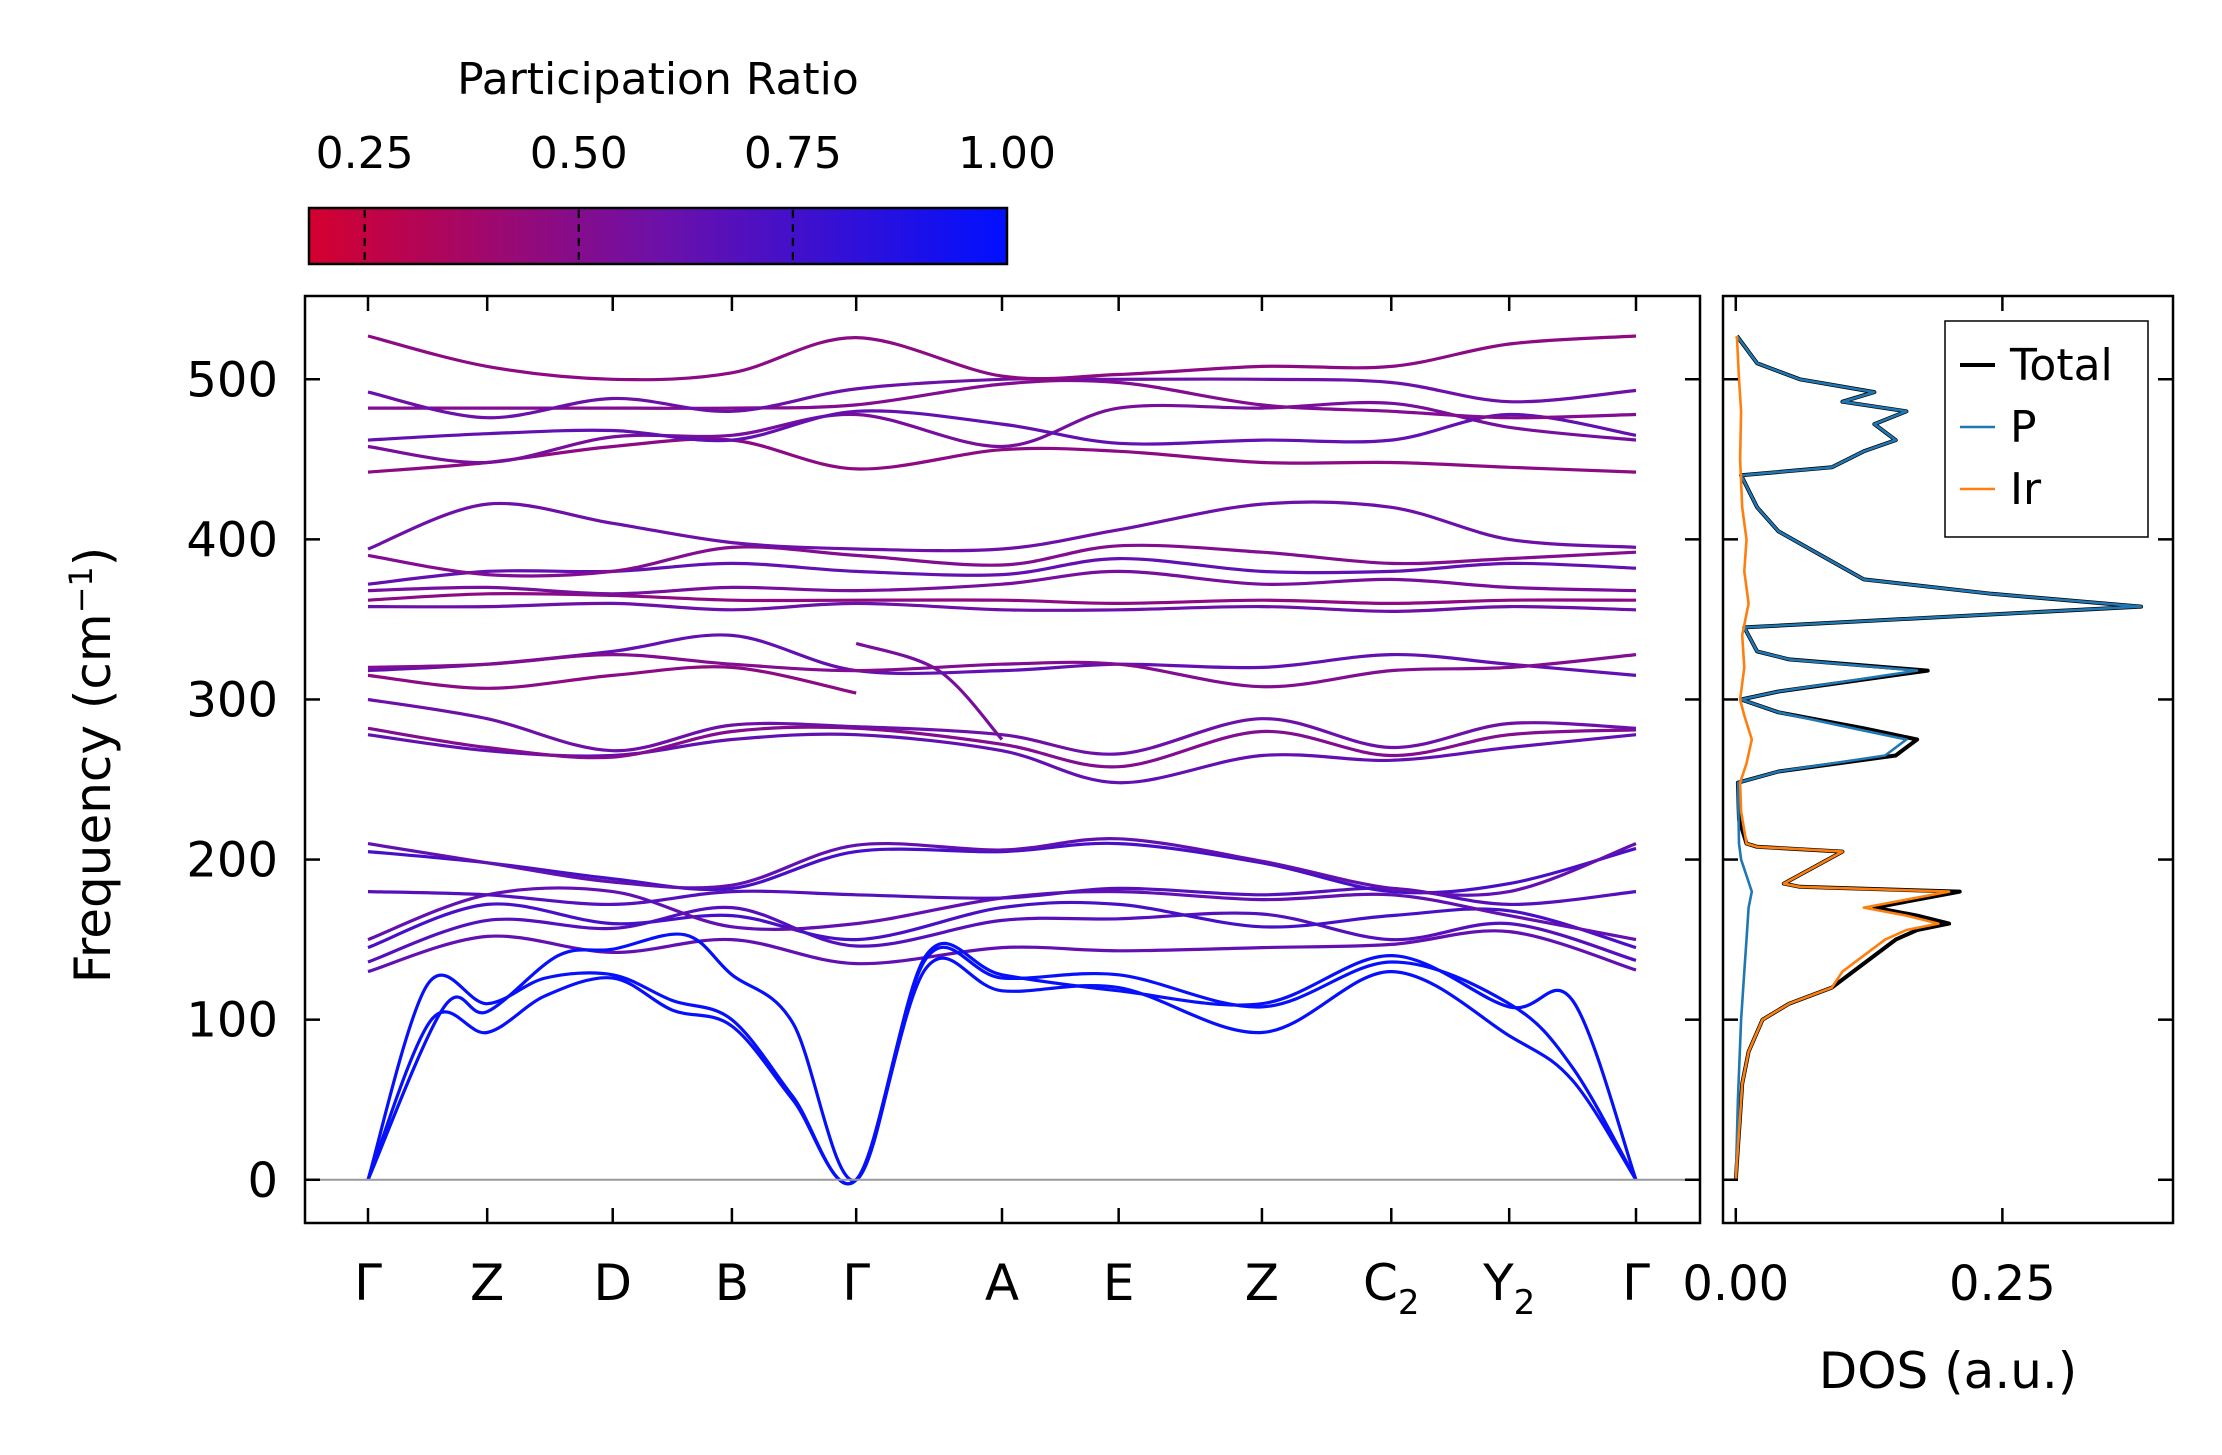 The width and height of the screenshot is (2222, 1455). What do you see at coordinates (93, 798) in the screenshot?
I see `y-axis-label-text: Frequency (cm` at bounding box center [93, 798].